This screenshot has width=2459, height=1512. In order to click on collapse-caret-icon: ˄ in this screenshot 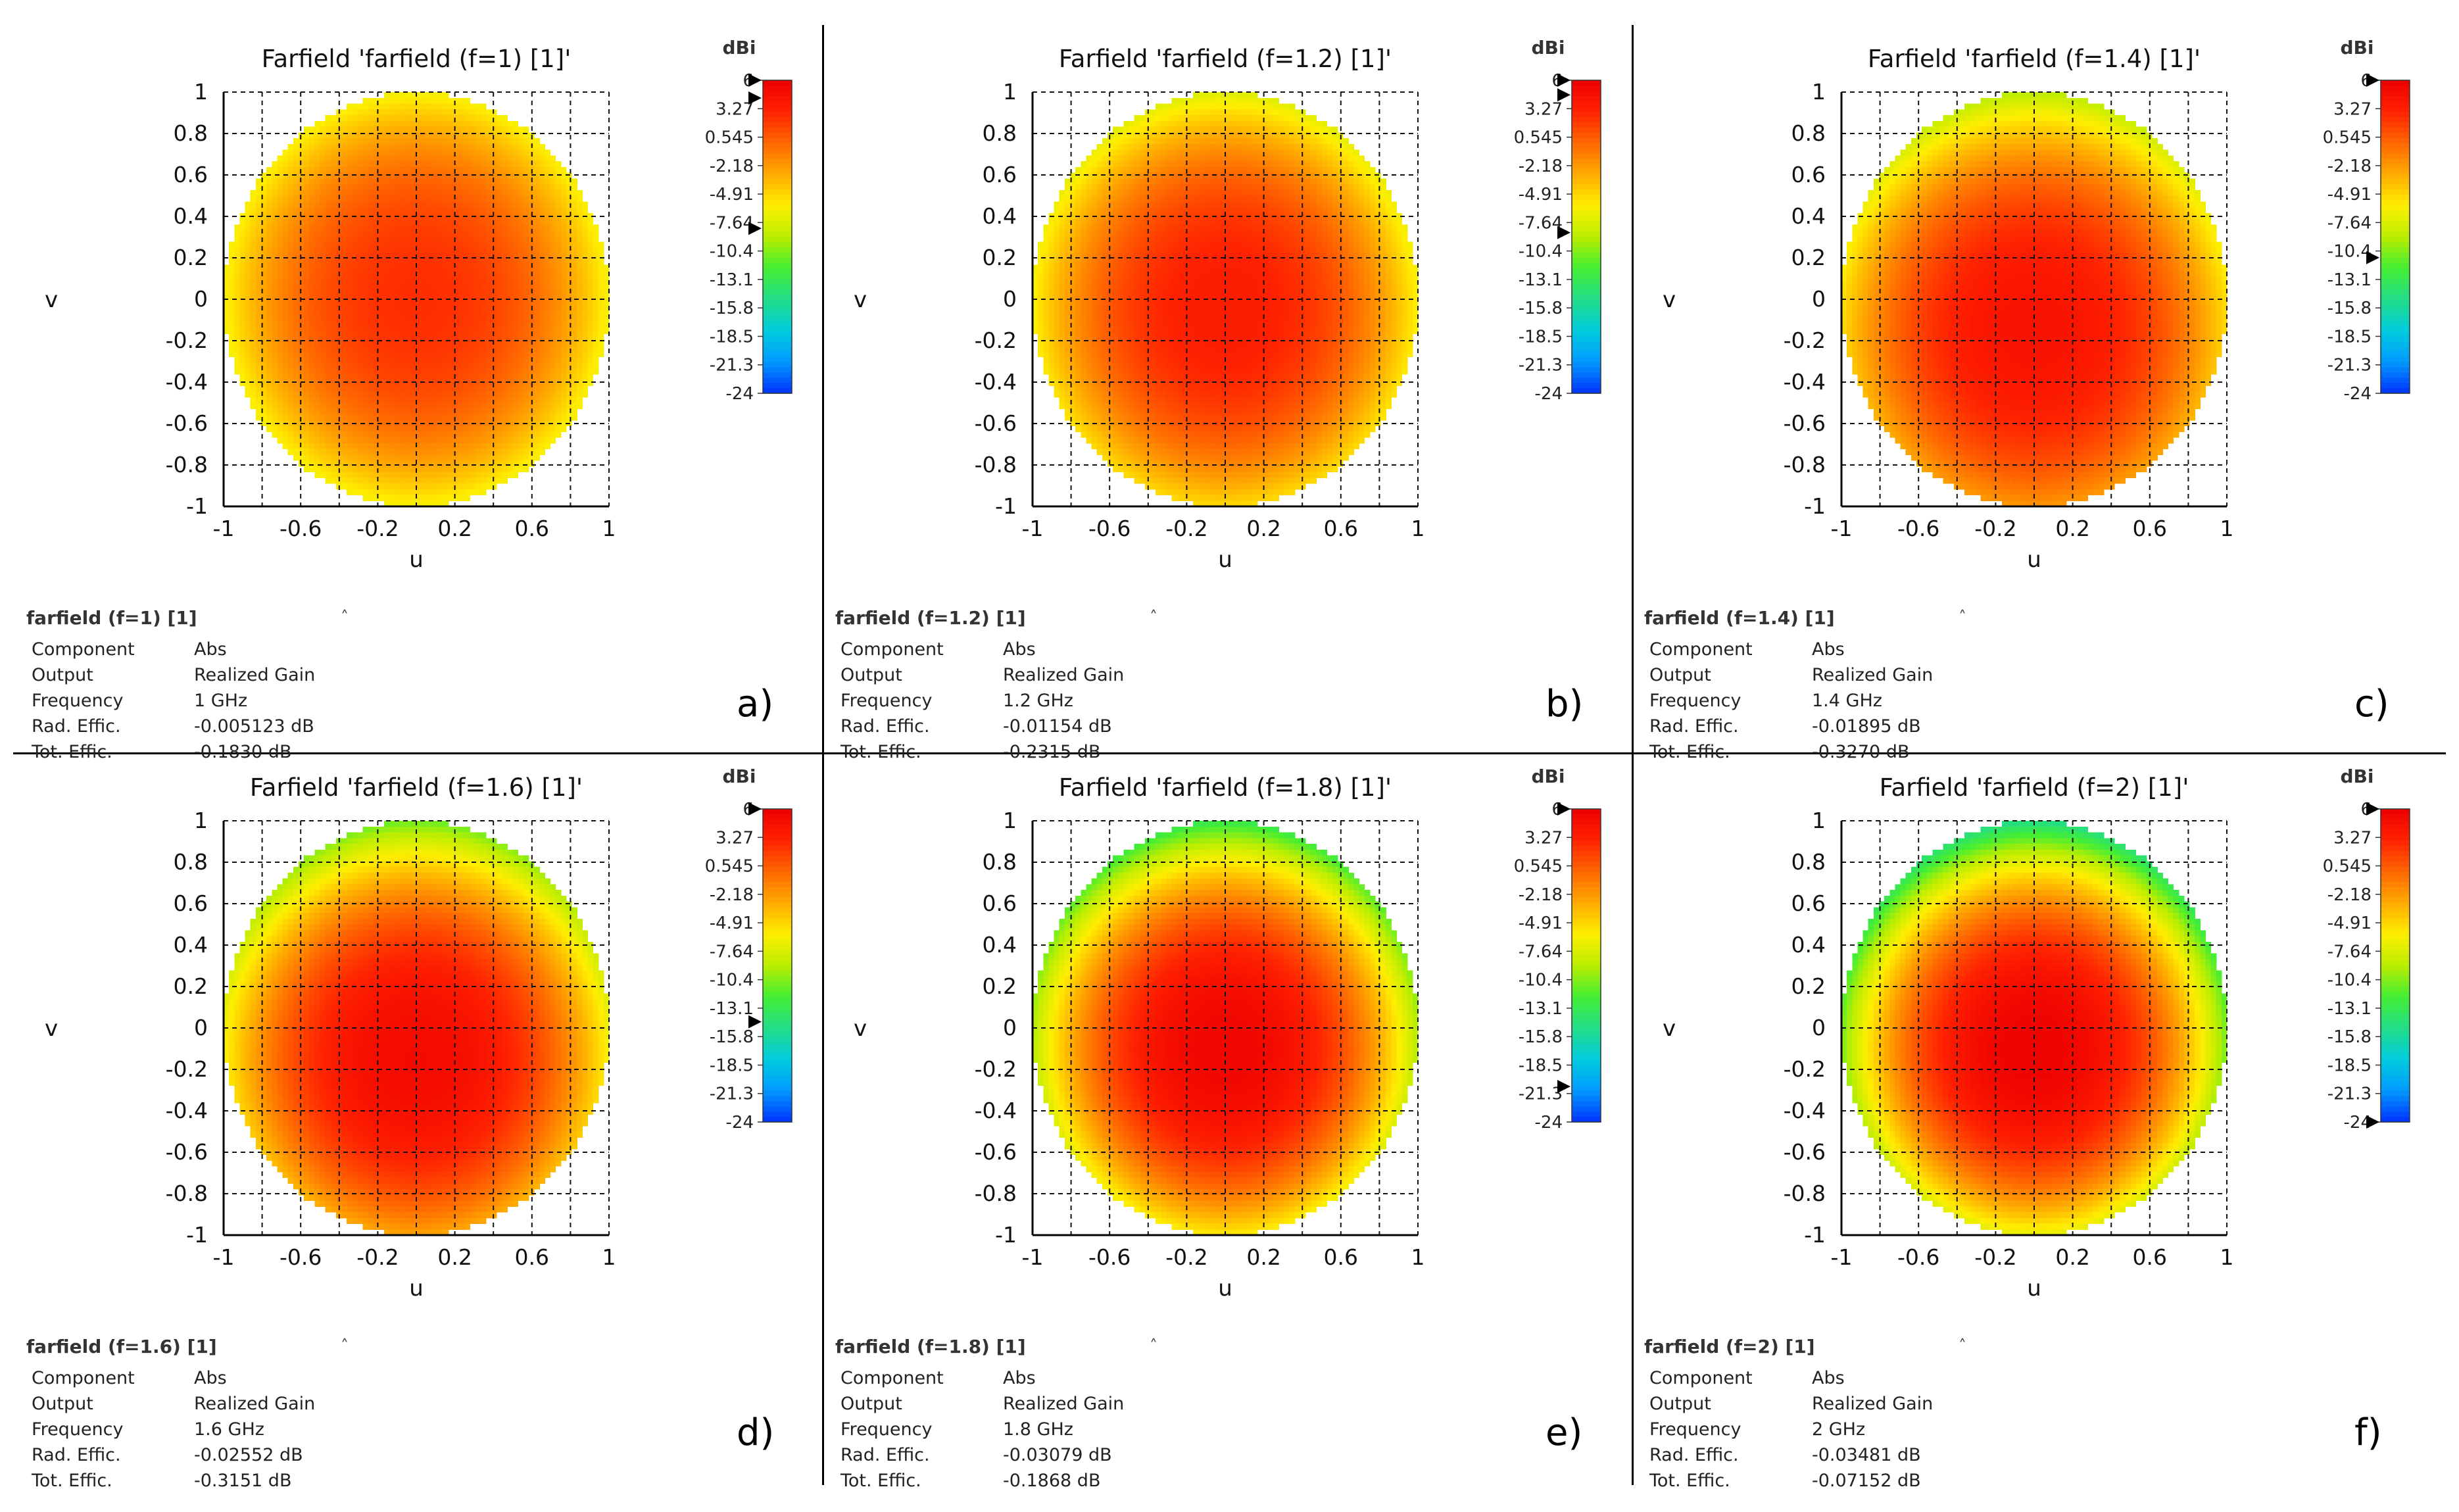, I will do `click(345, 617)`.